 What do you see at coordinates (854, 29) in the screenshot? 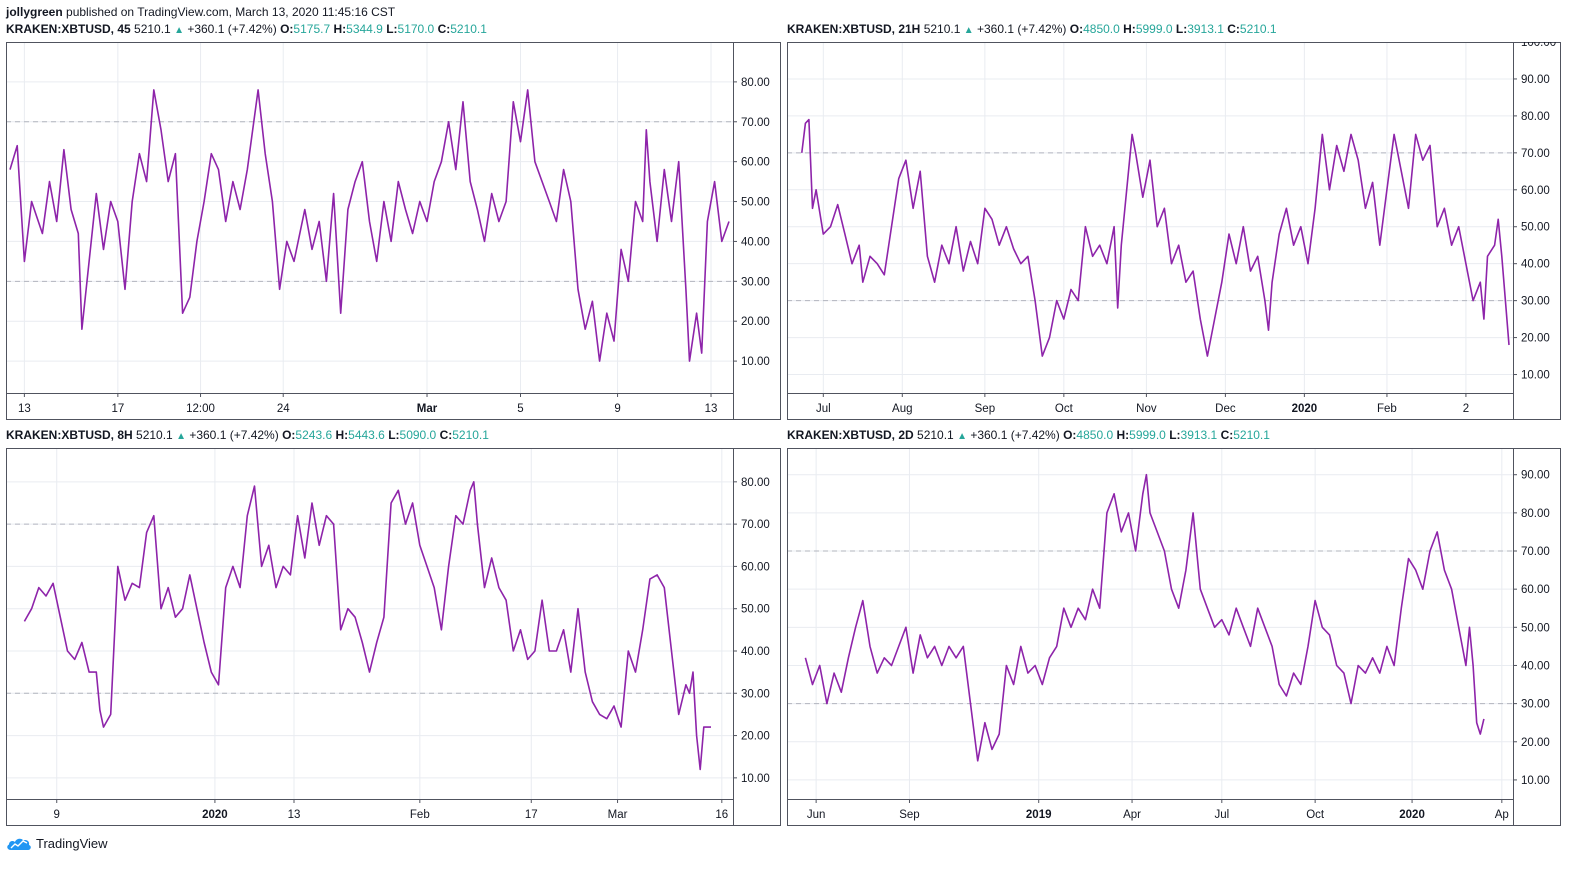
I see `symbol-label: KRAKEN:XBTUSD, 21H` at bounding box center [854, 29].